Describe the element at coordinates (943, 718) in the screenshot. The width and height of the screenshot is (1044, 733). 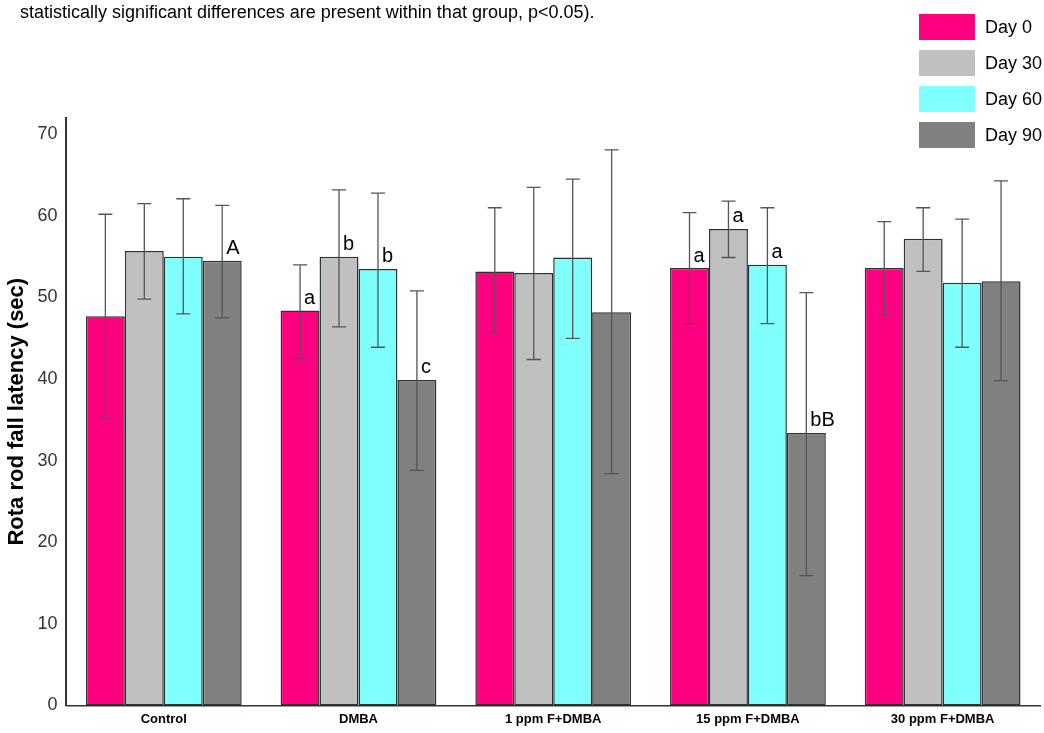
I see `x-tick-label: 30 ppm F+DMBA` at that location.